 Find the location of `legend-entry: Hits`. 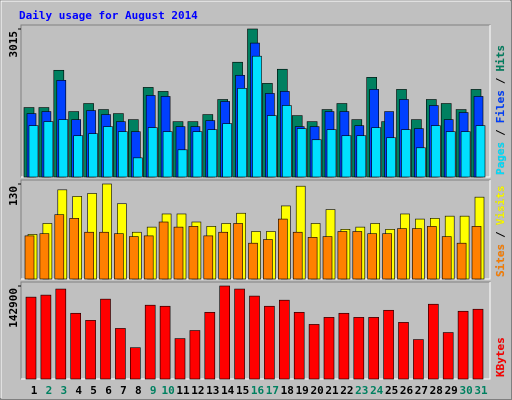

legend-entry: Hits is located at coordinates (500, 58).